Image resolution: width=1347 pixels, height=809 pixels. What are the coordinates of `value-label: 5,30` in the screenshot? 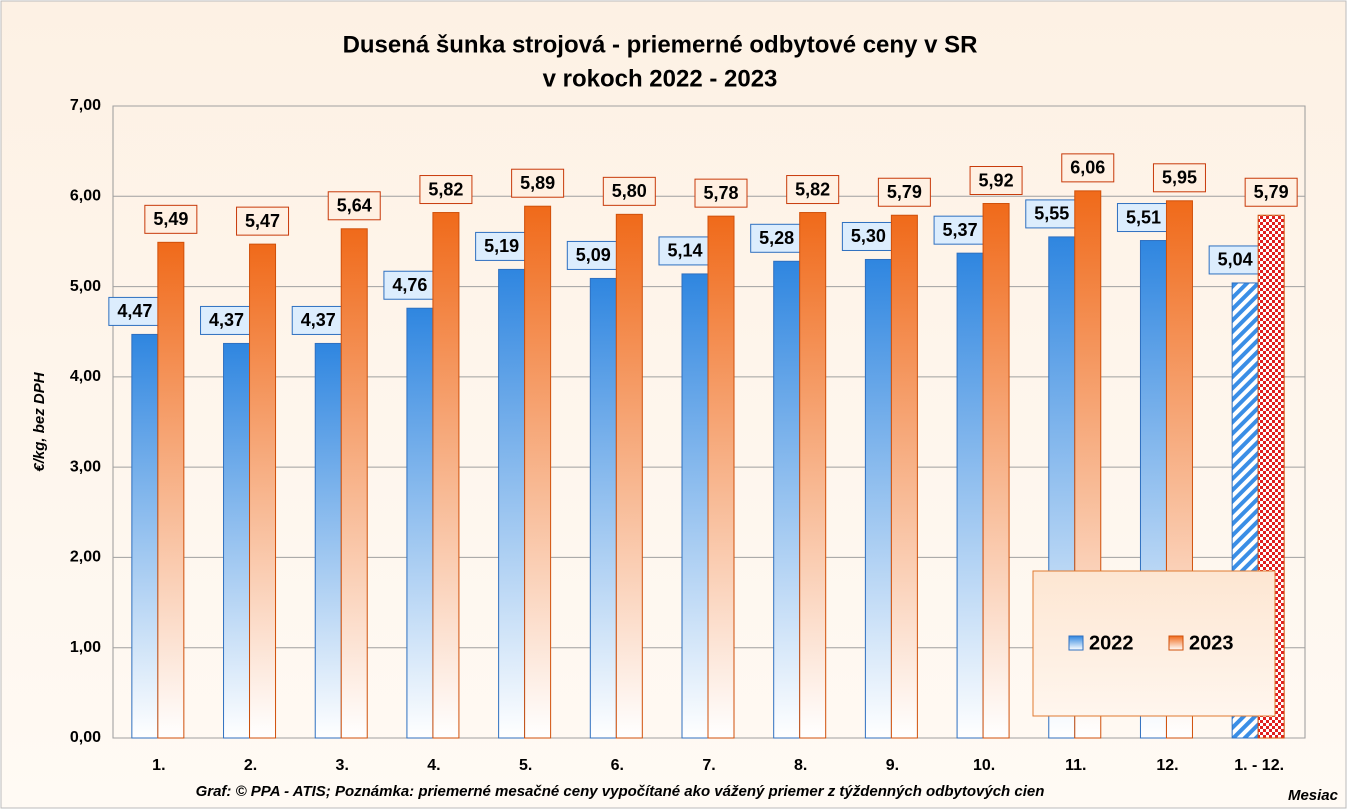 It's located at (868, 236).